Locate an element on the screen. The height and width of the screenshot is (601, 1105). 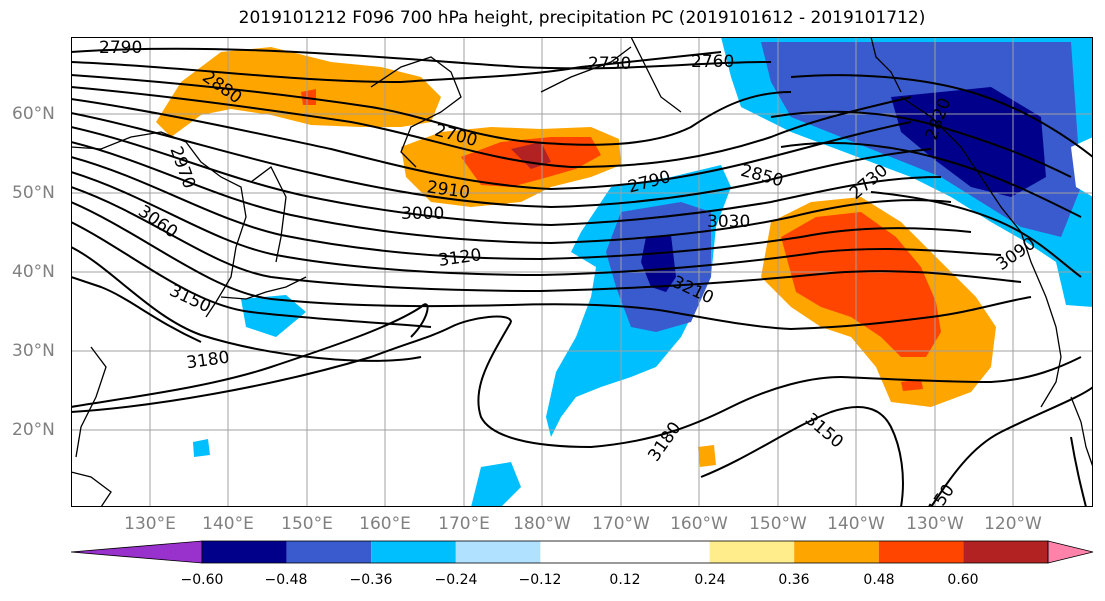
colorbar-tick-label: −0.24 is located at coordinates (456, 580).